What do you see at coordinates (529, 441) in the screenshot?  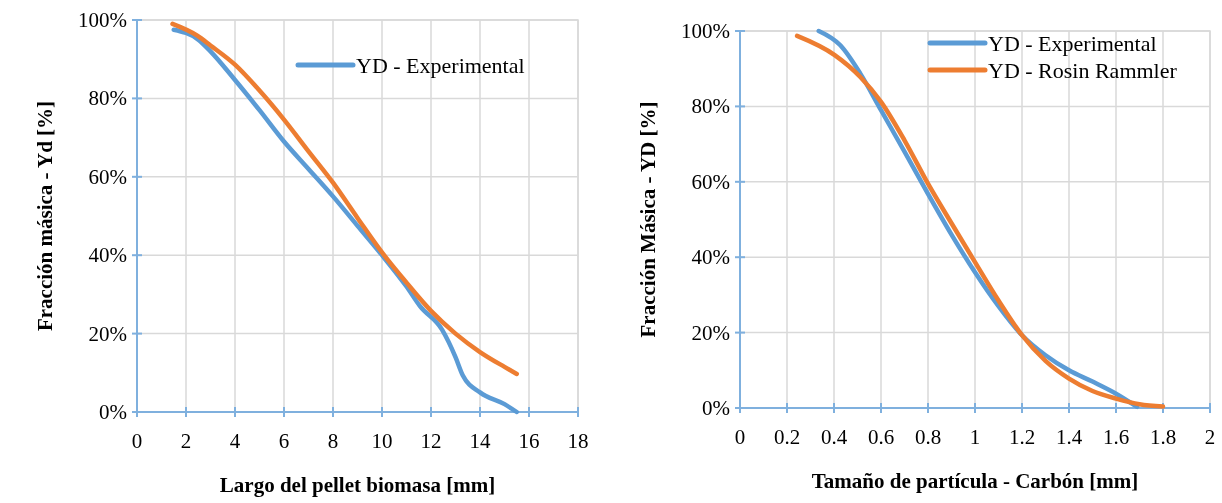 I see `x-tick-label: 16` at bounding box center [529, 441].